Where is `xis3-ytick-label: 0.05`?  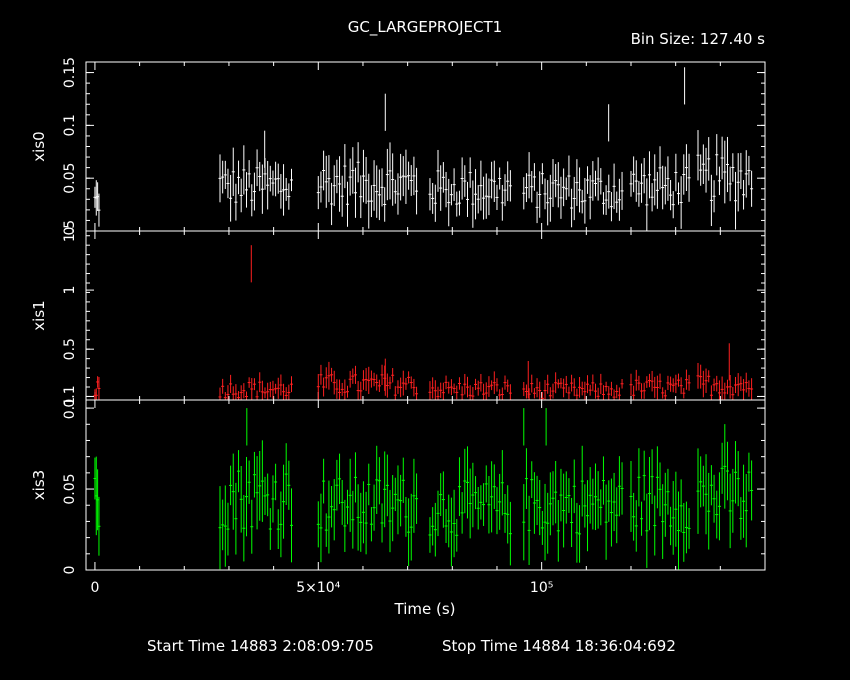 xis3-ytick-label: 0.05 is located at coordinates (70, 488).